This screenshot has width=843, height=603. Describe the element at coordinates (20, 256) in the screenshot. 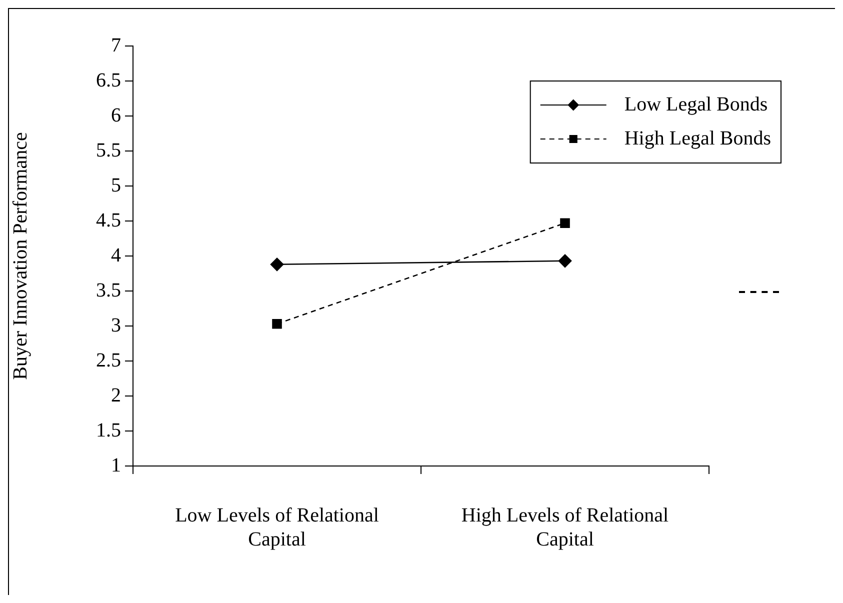

I see `y-axis-title: Buyer Innovation Performance` at that location.